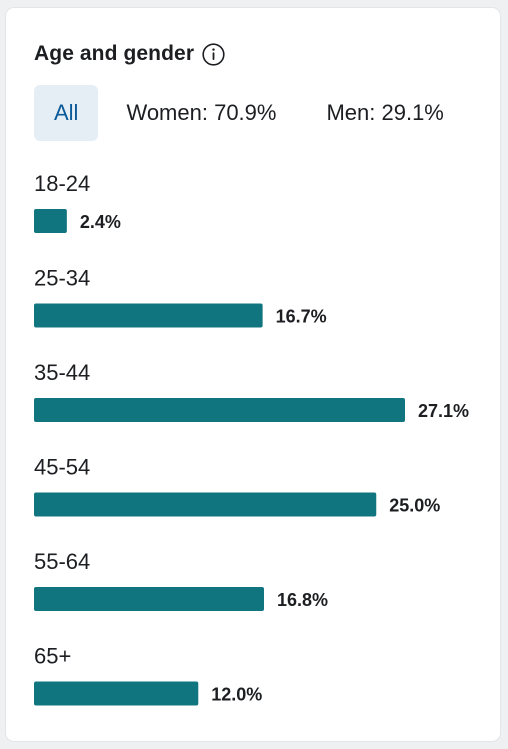 The width and height of the screenshot is (508, 749). I want to click on gender-tabs: All Women: 70.9% Men: 29.1%, so click(249, 113).